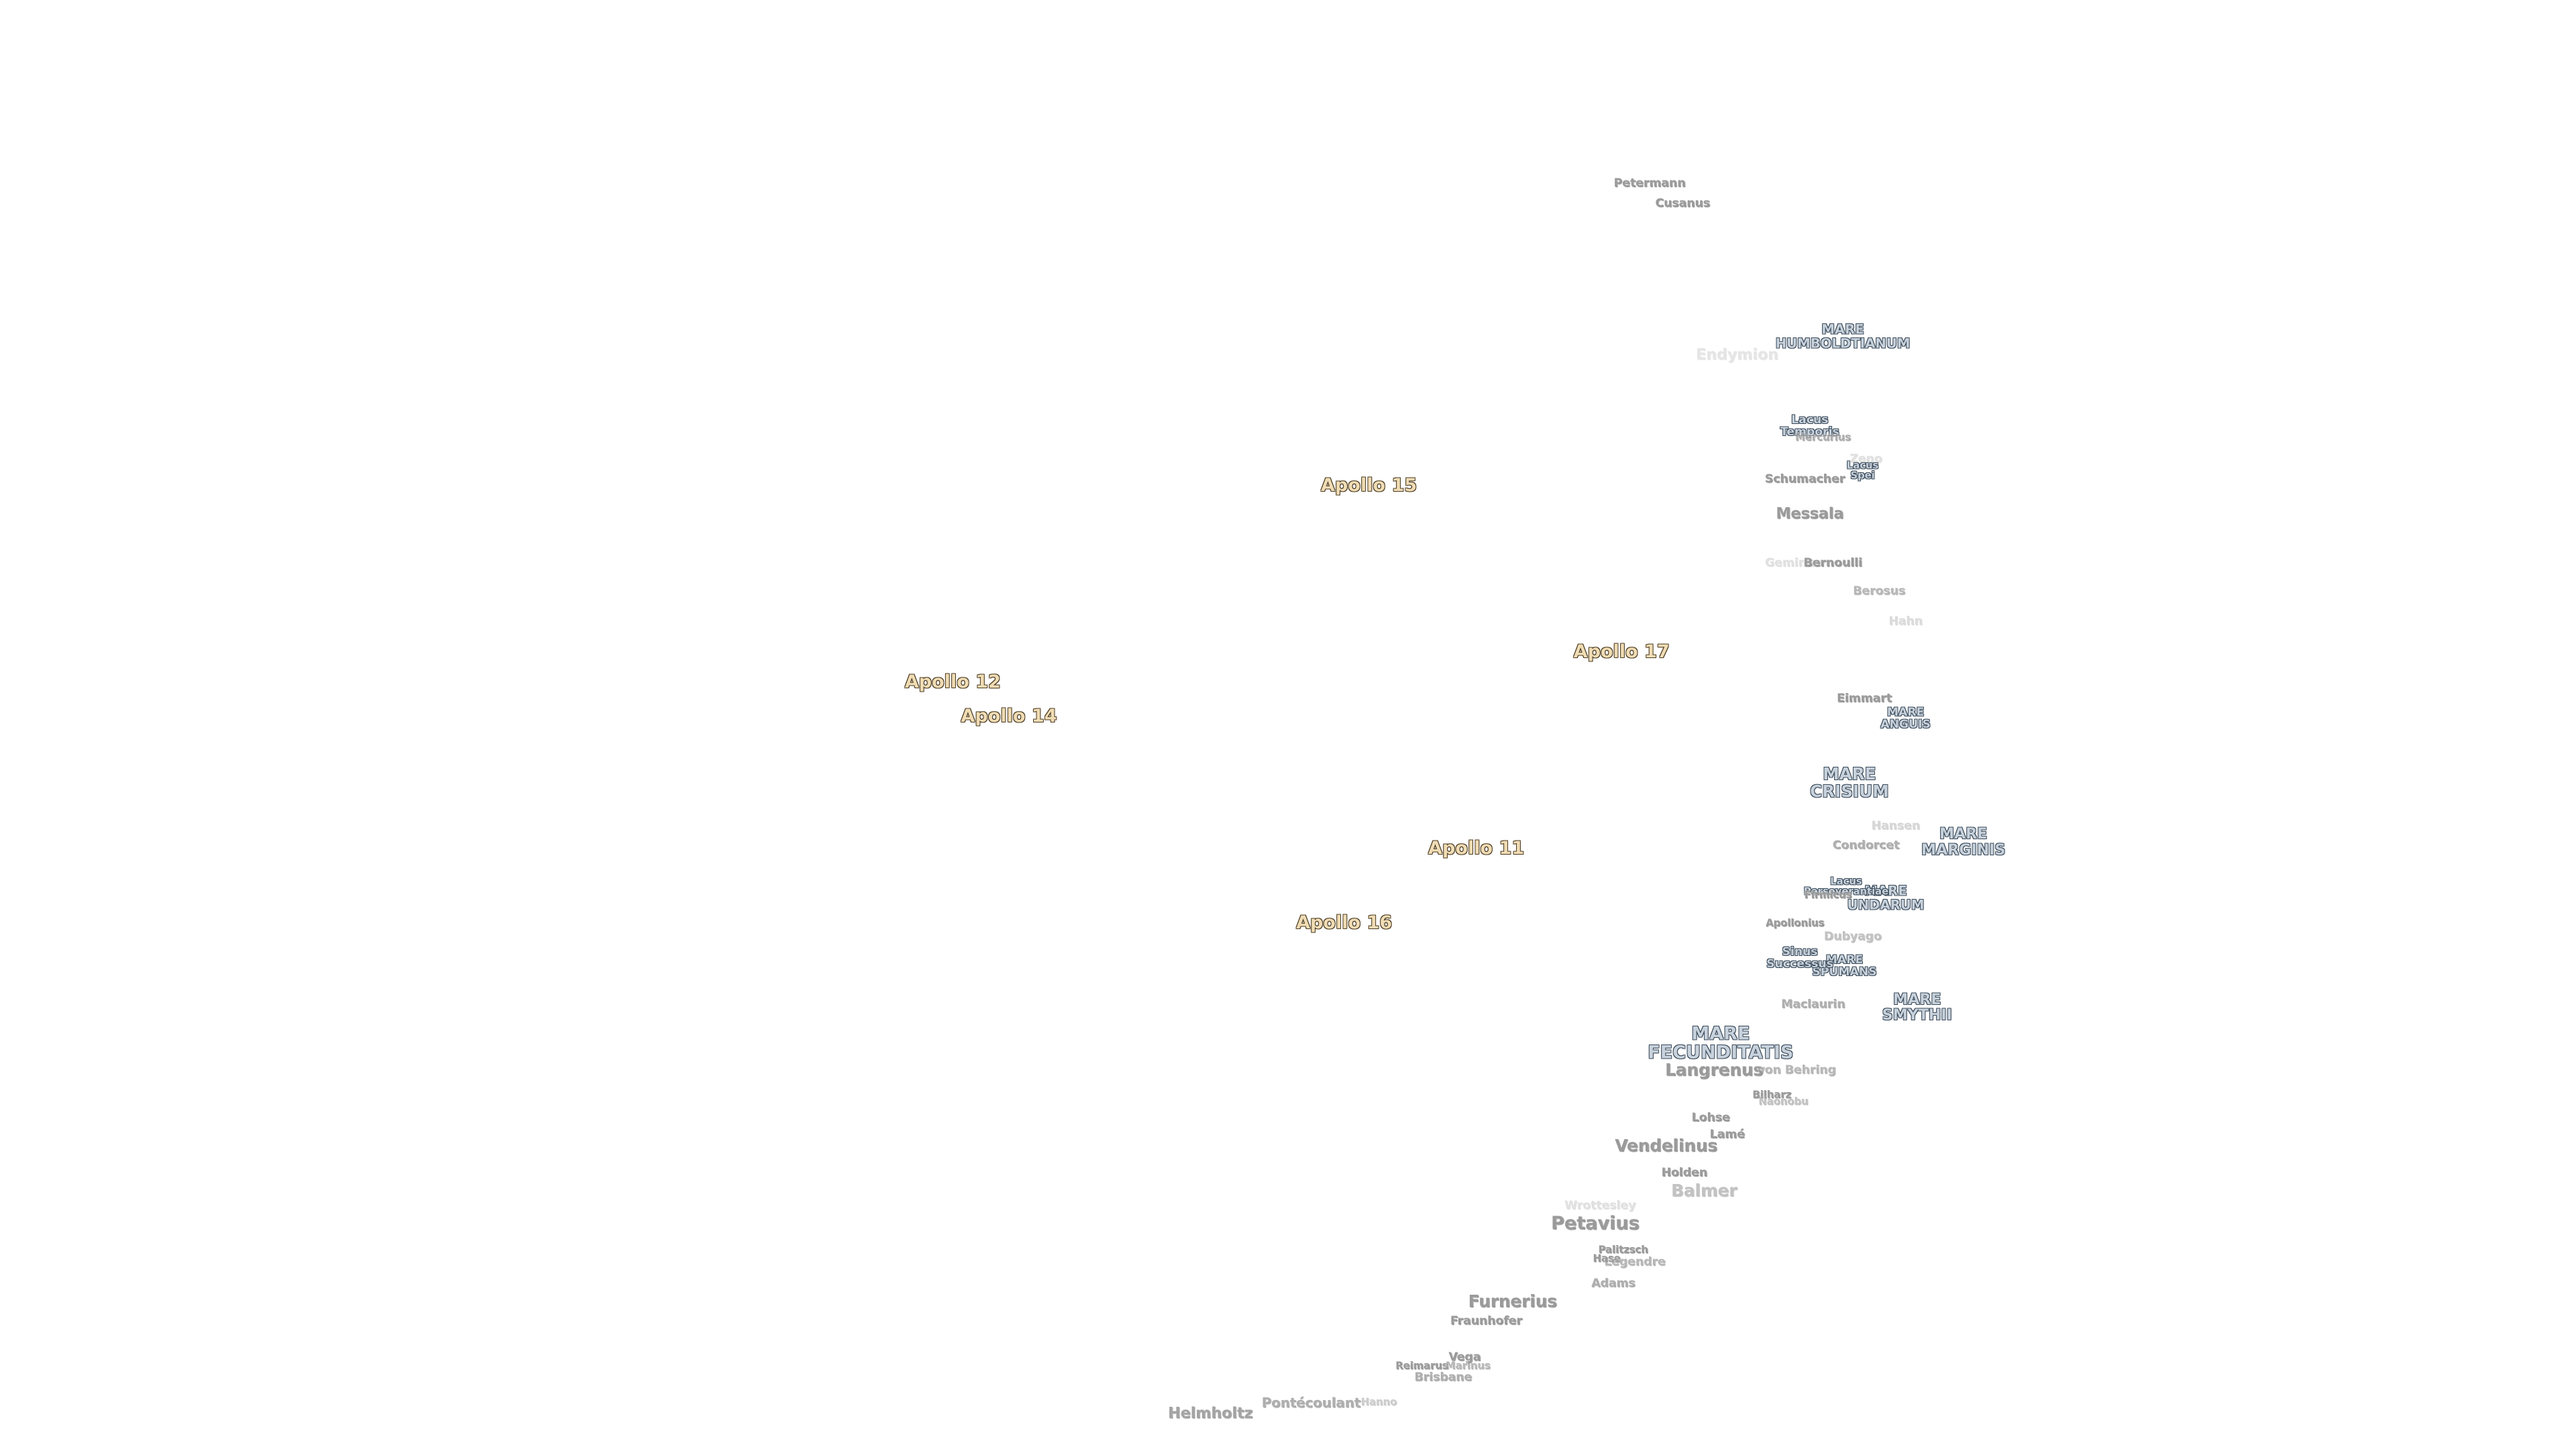  Describe the element at coordinates (1828, 895) in the screenshot. I see `crater-label: Firmicus` at that location.